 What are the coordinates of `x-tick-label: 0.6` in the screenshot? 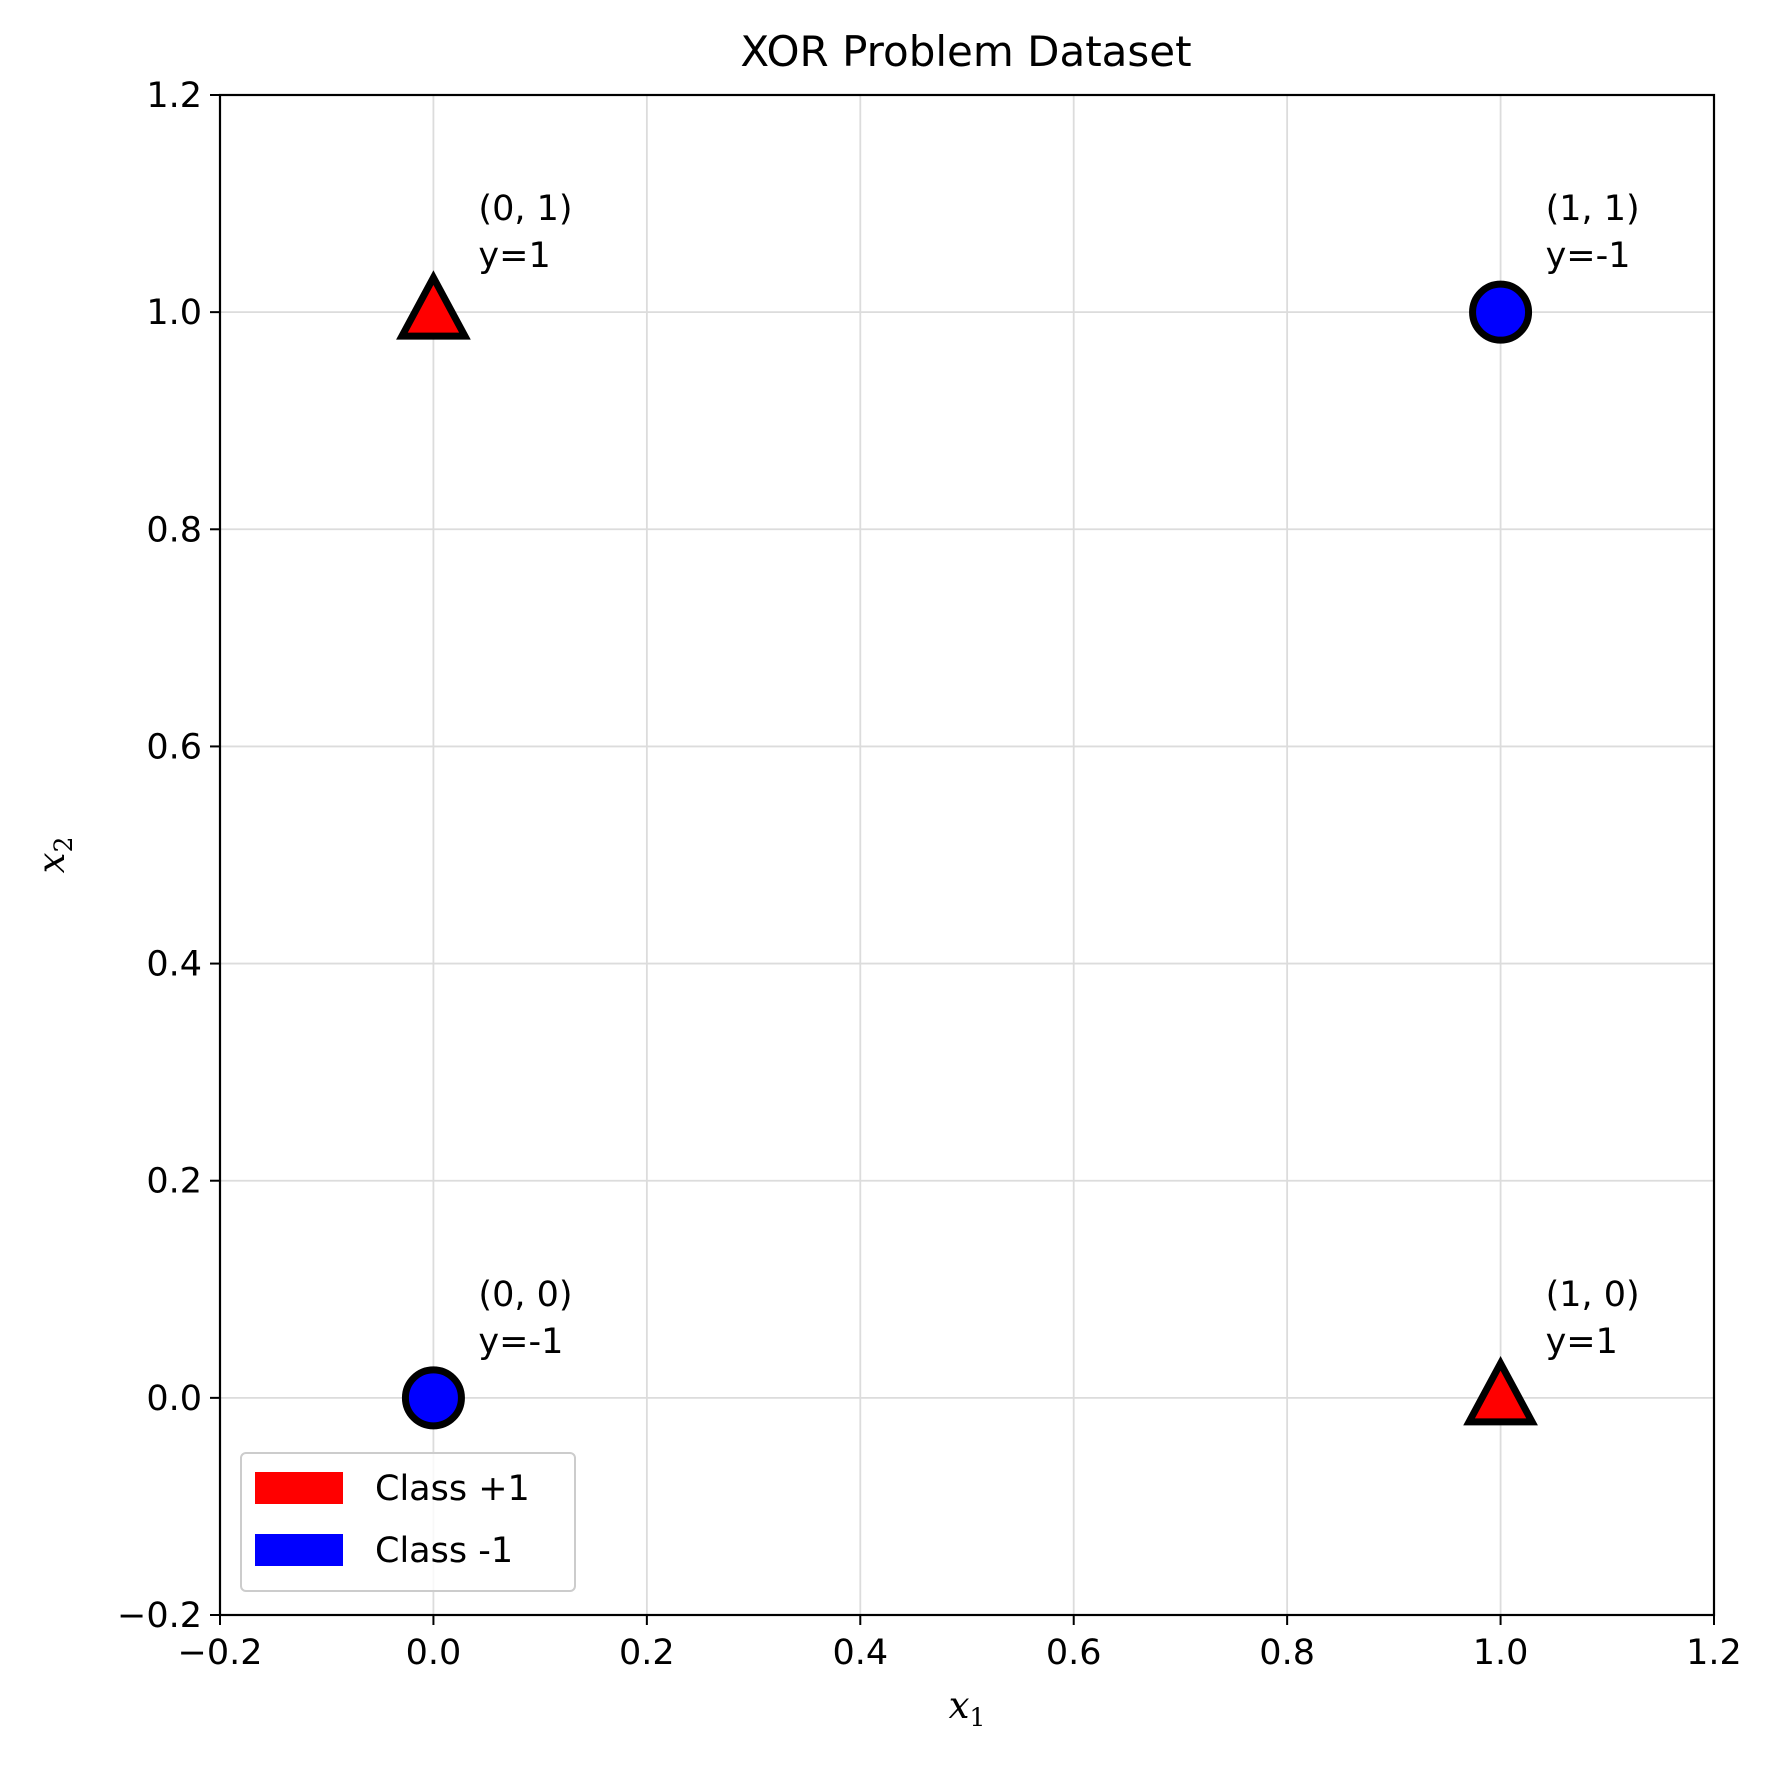 It's located at (1074, 1653).